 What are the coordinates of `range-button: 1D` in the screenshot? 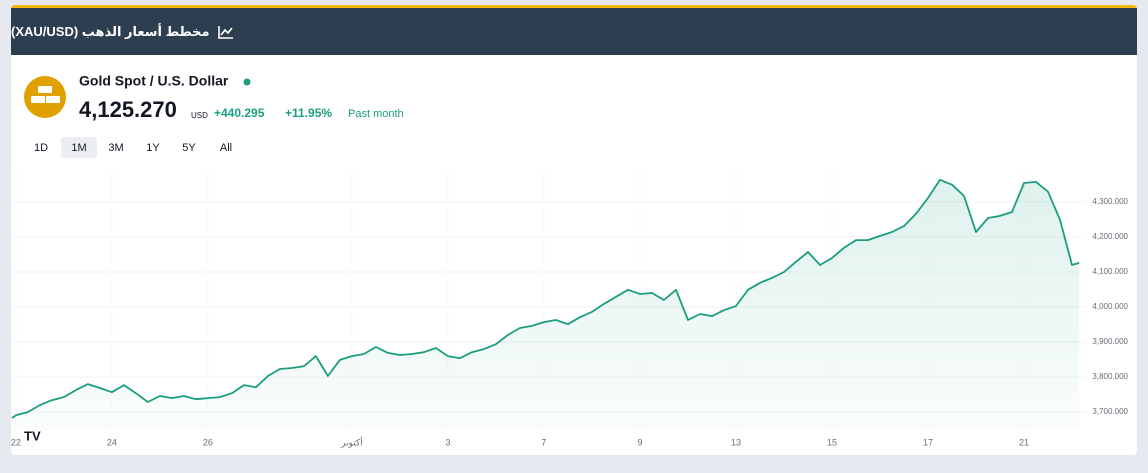 It's located at (41, 148).